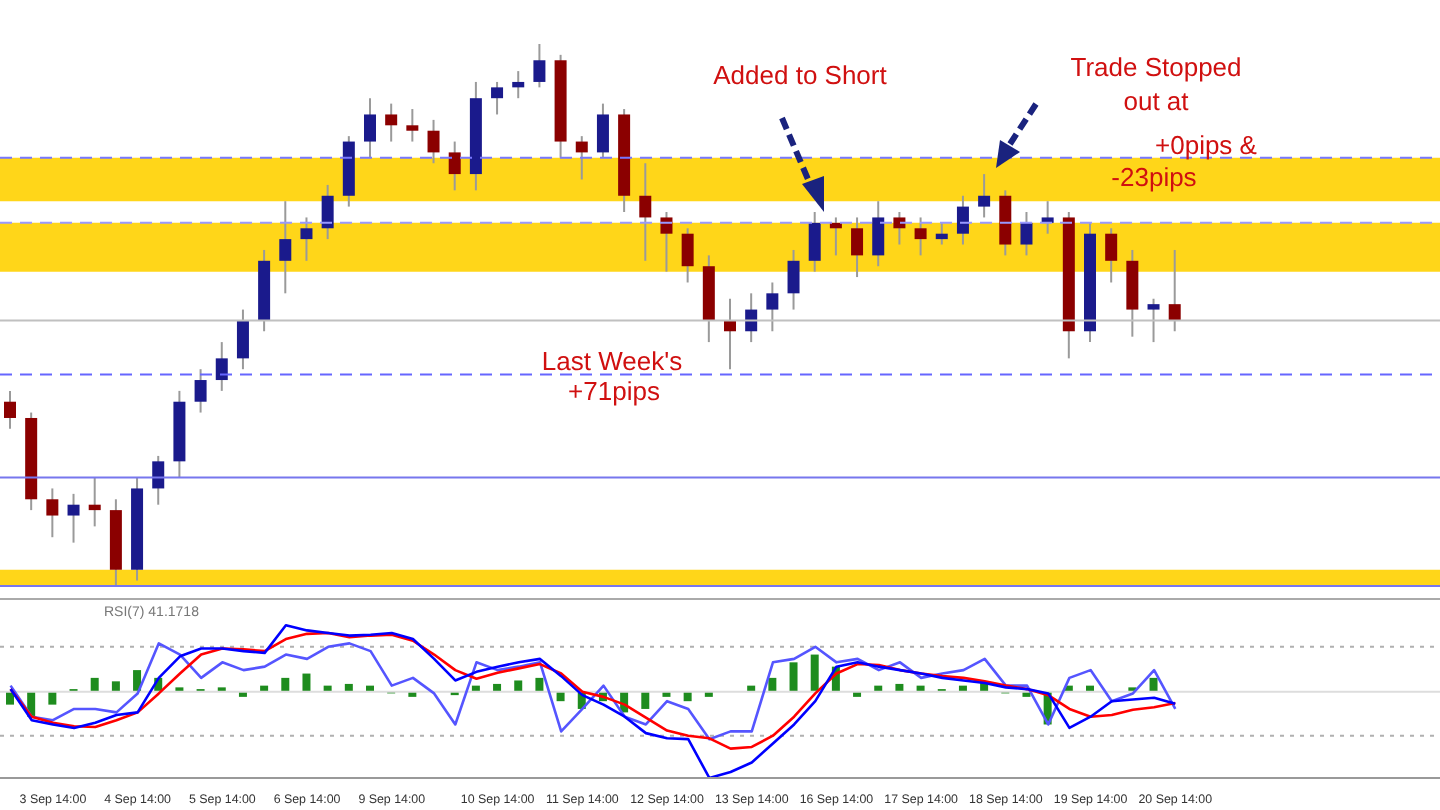  I want to click on annotation: Trade Stopped, so click(1156, 67).